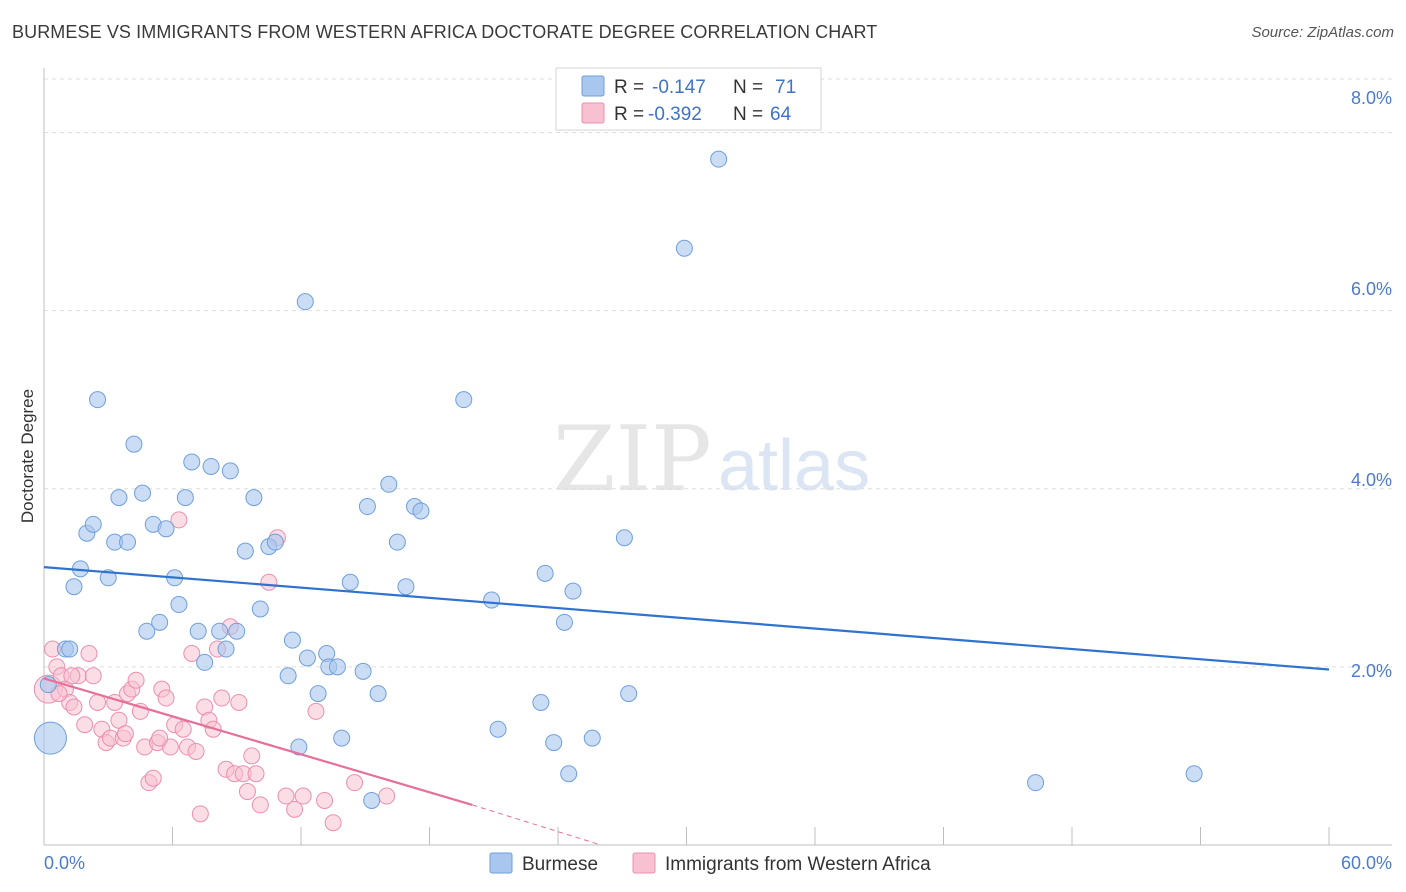 The height and width of the screenshot is (892, 1406). Describe the element at coordinates (593, 113) in the screenshot. I see `legend-swatch-western-africa` at that location.